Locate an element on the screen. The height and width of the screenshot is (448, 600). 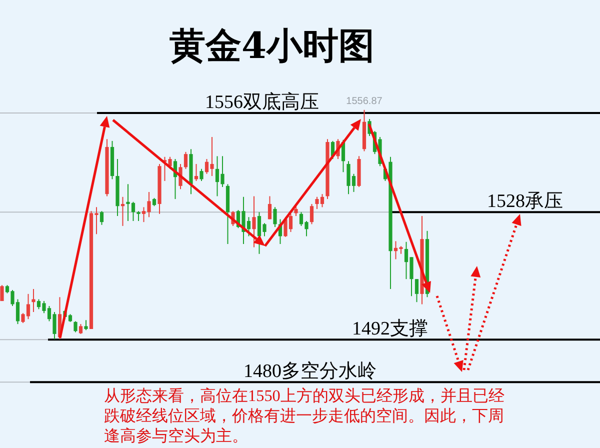
text: 黄金4小时图 is located at coordinates (272, 46).